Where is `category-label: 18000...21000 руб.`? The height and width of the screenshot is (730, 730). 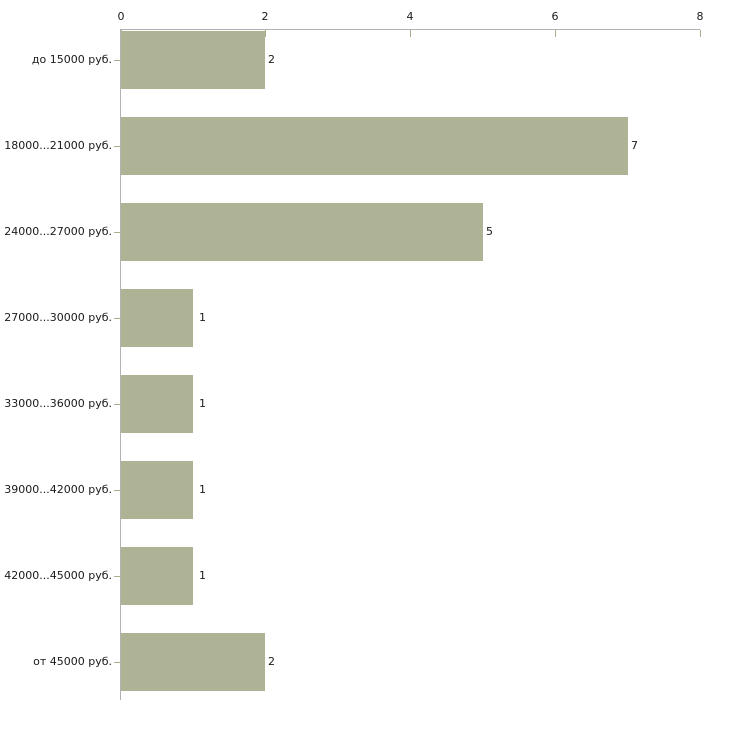
category-label: 18000...21000 руб. is located at coordinates (58, 145).